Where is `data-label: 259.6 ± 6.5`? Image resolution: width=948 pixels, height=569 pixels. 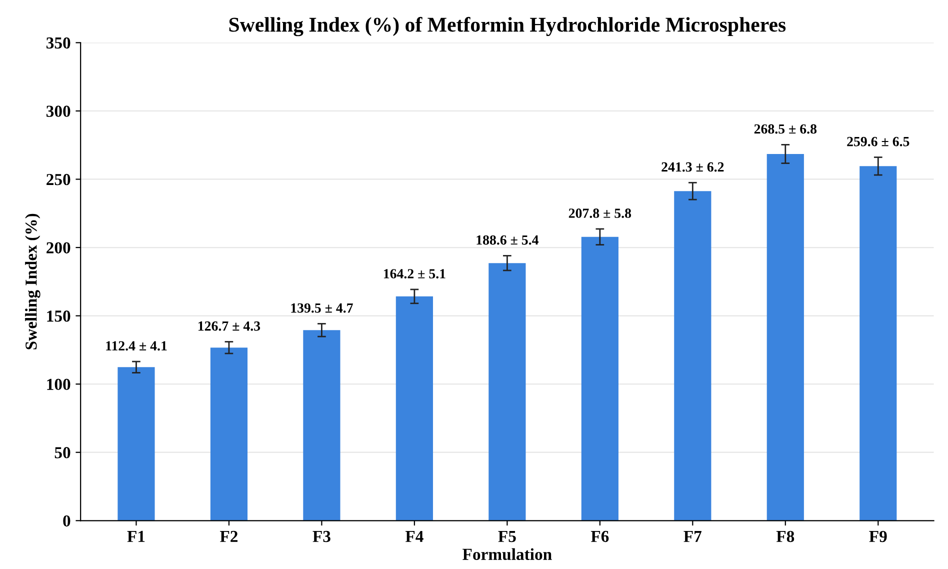
data-label: 259.6 ± 6.5 is located at coordinates (878, 141).